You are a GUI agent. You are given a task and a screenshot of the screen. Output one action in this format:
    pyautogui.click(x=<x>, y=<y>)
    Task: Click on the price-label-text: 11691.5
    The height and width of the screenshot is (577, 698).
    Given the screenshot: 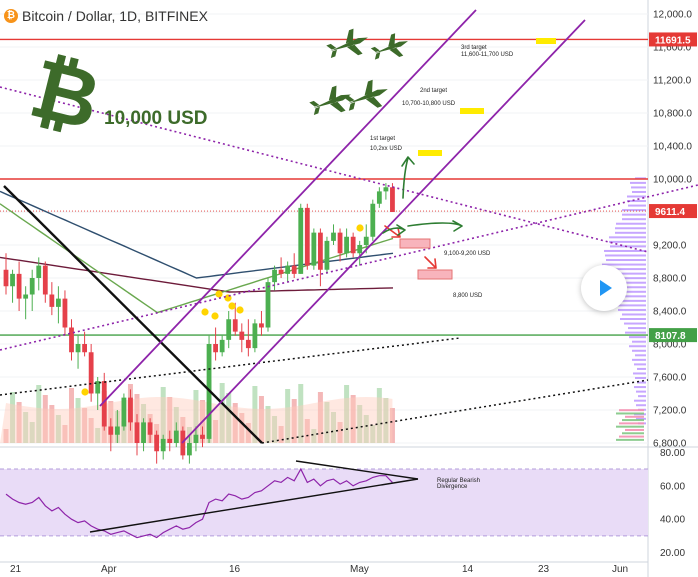 What is the action you would take?
    pyautogui.click(x=673, y=40)
    